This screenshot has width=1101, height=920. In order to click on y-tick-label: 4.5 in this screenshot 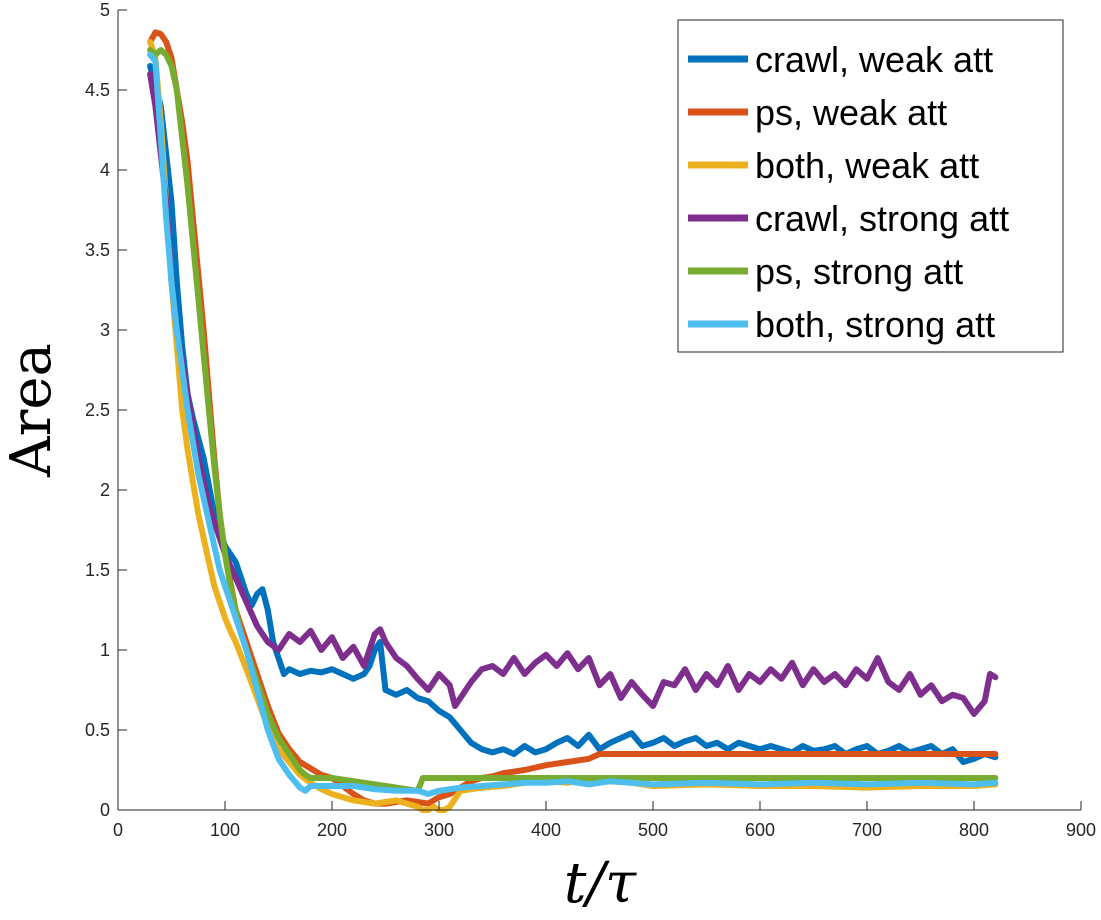, I will do `click(97, 90)`.